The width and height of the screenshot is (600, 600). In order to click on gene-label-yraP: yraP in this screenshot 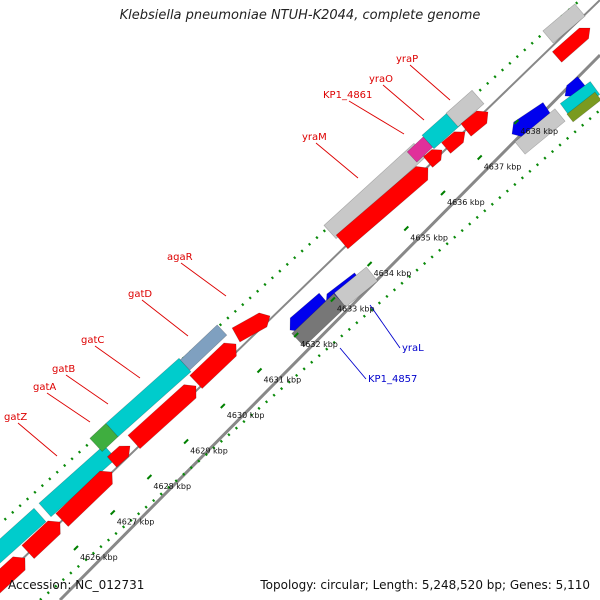, I will do `click(407, 59)`.